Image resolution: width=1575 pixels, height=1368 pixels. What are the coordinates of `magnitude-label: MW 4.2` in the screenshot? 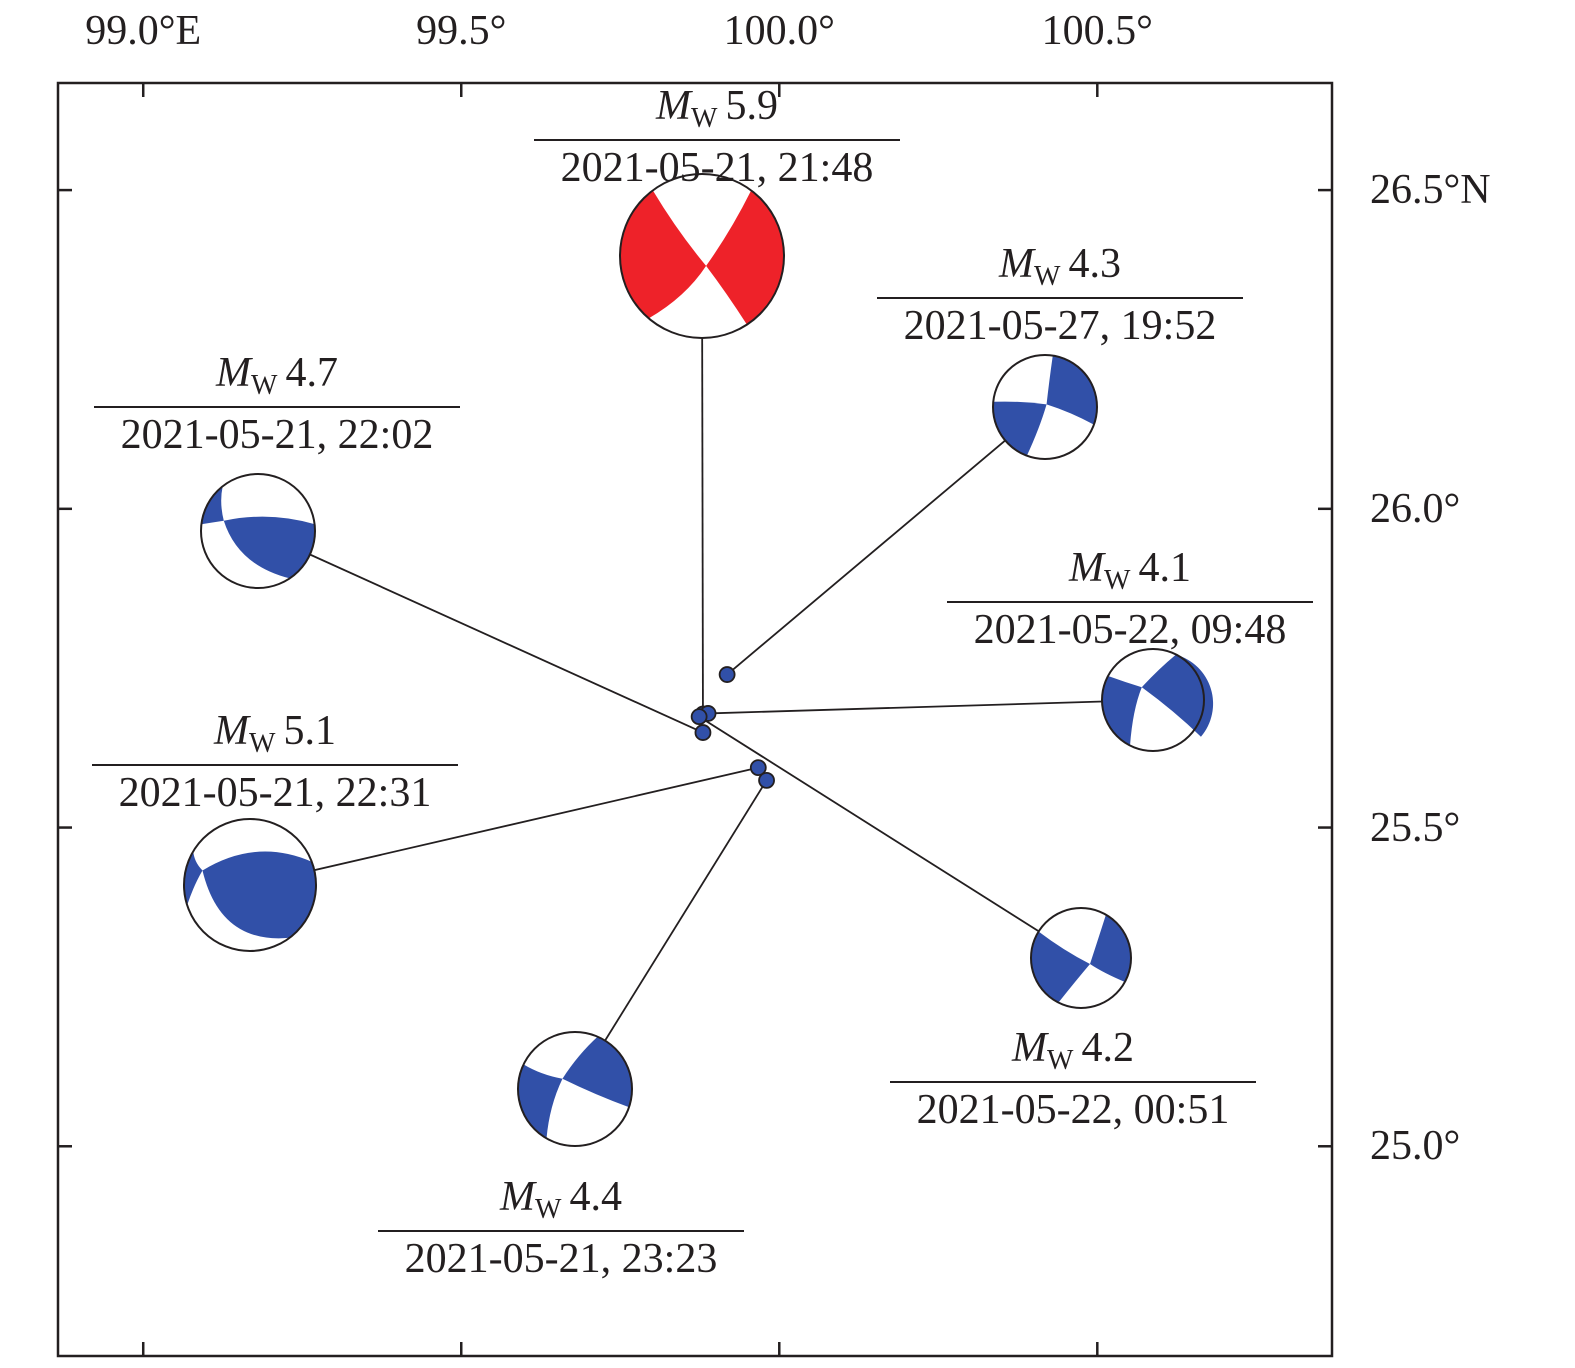 It's located at (1073, 1054).